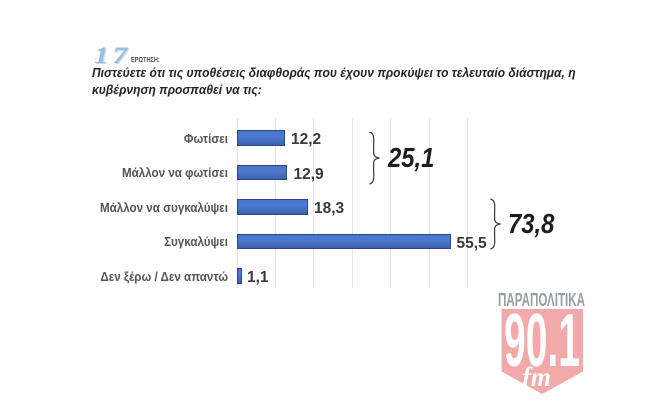 Image resolution: width=651 pixels, height=411 pixels. I want to click on svg-text: 90.1, so click(542, 340).